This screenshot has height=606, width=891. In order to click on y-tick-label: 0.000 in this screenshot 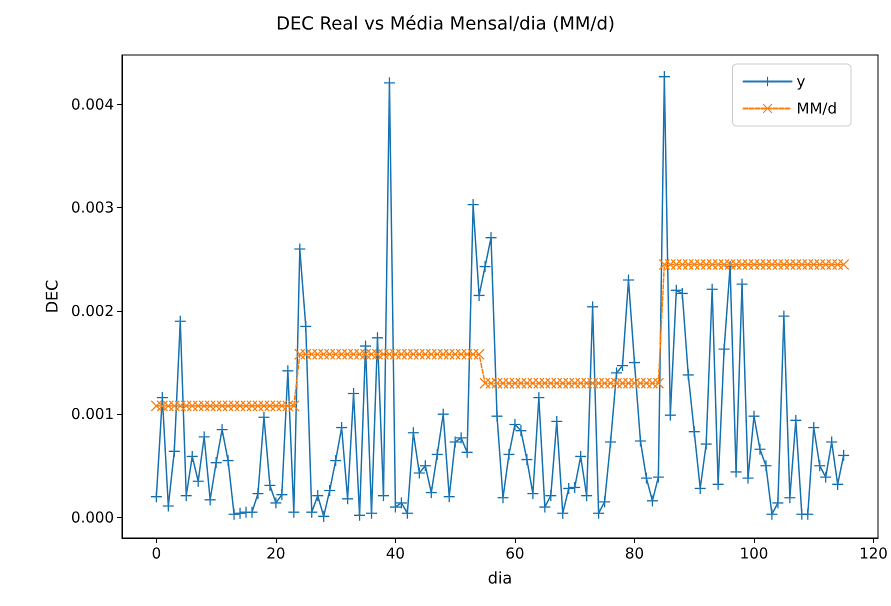, I will do `click(92, 517)`.